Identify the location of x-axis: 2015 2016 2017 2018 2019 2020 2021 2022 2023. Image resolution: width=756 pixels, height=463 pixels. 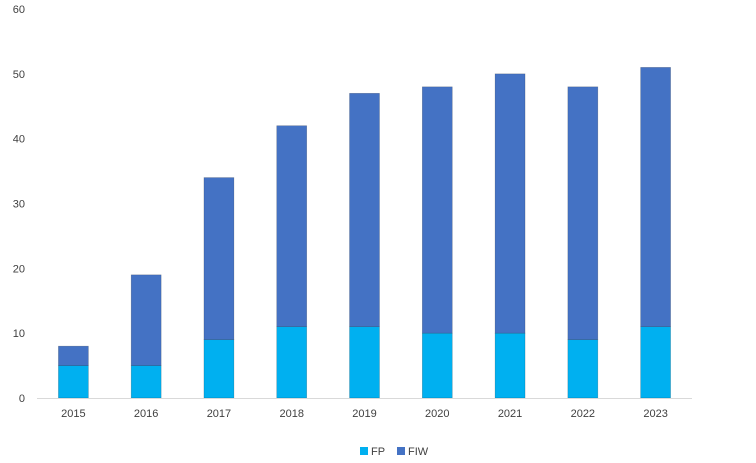
(364, 409).